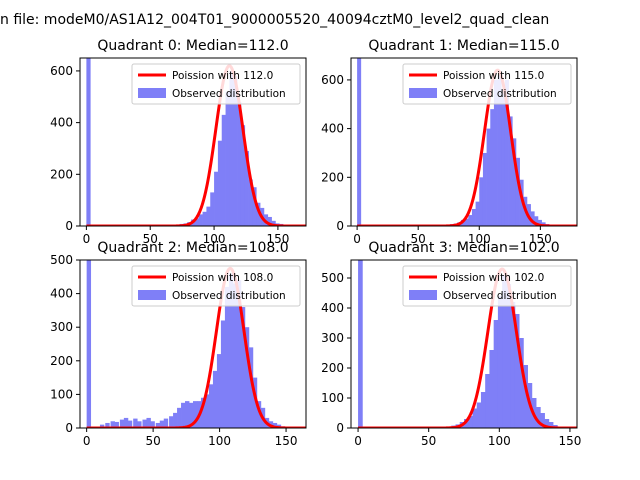 The width and height of the screenshot is (640, 480). What do you see at coordinates (277, 239) in the screenshot?
I see `x-tick-label: 150` at bounding box center [277, 239].